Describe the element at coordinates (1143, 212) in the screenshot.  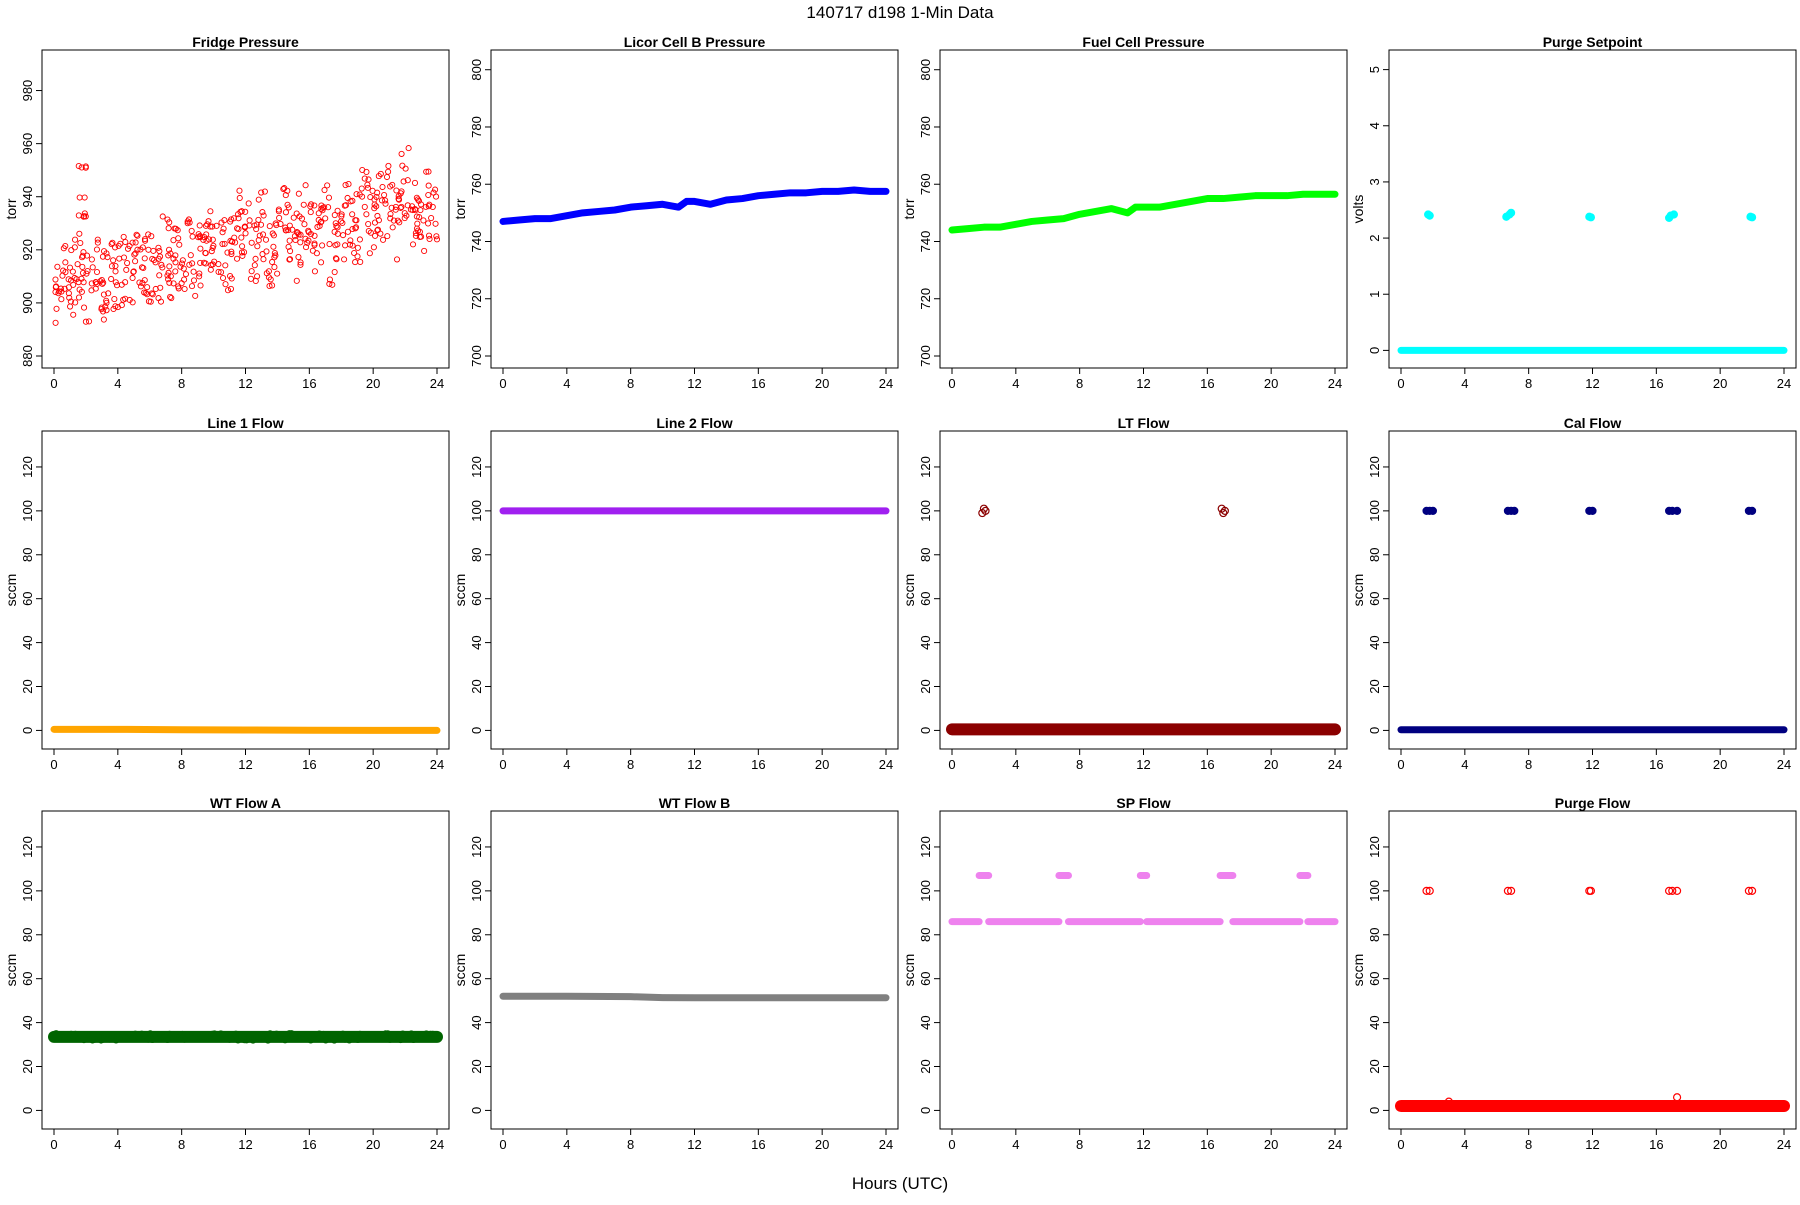
I see `series-line` at that location.